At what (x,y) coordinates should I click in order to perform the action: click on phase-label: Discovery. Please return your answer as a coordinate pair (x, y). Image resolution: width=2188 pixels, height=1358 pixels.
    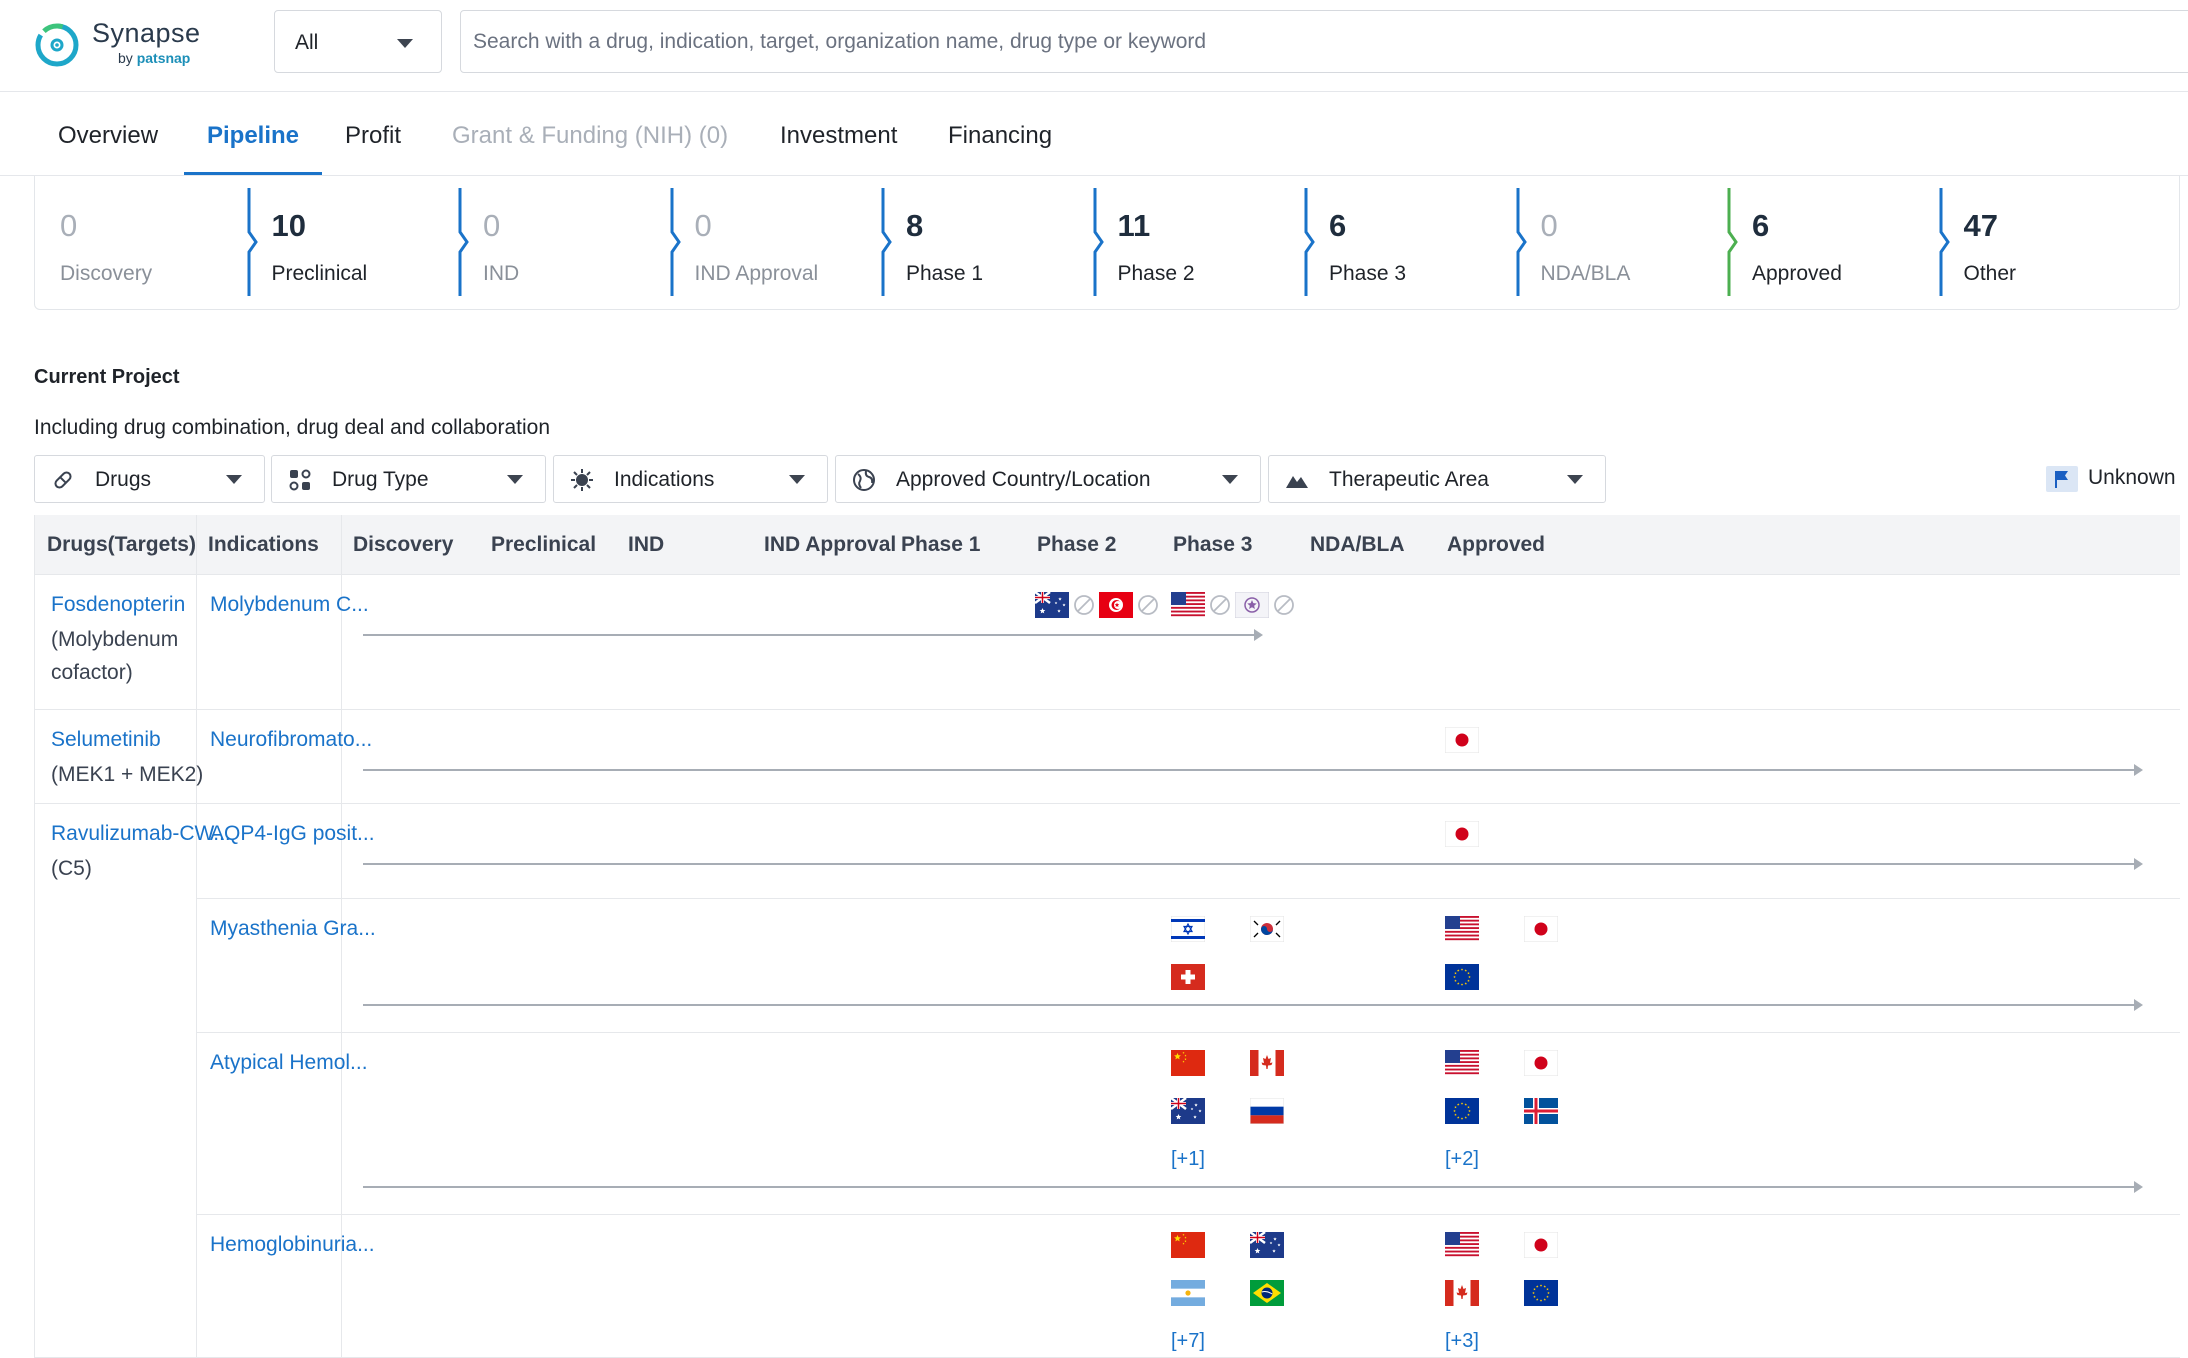
    Looking at the image, I should click on (106, 274).